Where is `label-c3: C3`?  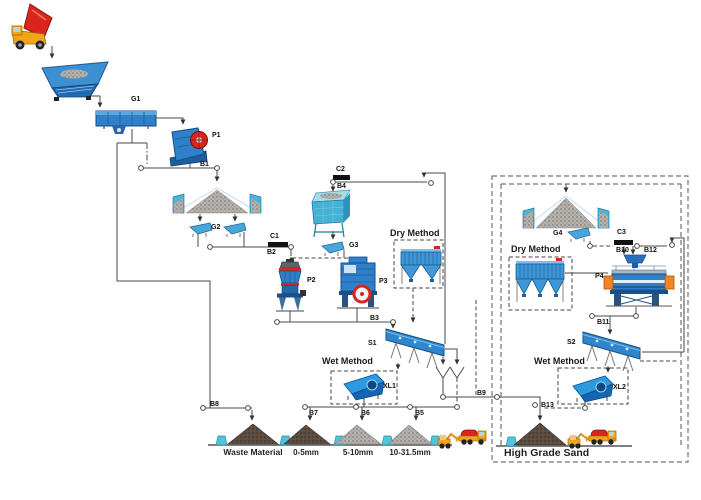
label-c3: C3 is located at coordinates (621, 232).